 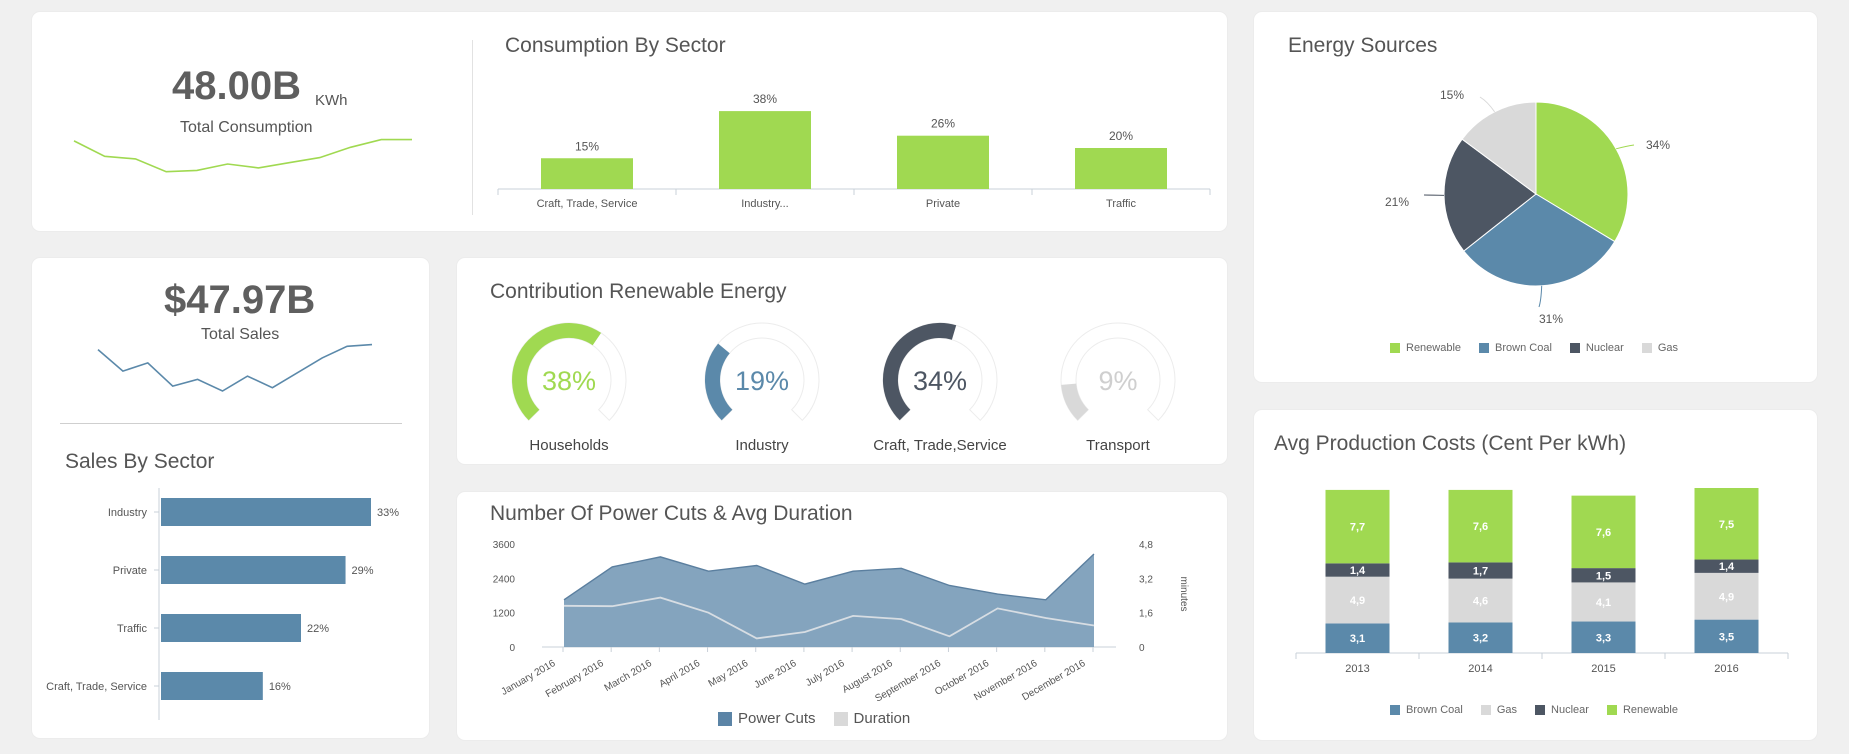 I want to click on sales-by-sector-title: Sales By Sector, so click(x=140, y=461).